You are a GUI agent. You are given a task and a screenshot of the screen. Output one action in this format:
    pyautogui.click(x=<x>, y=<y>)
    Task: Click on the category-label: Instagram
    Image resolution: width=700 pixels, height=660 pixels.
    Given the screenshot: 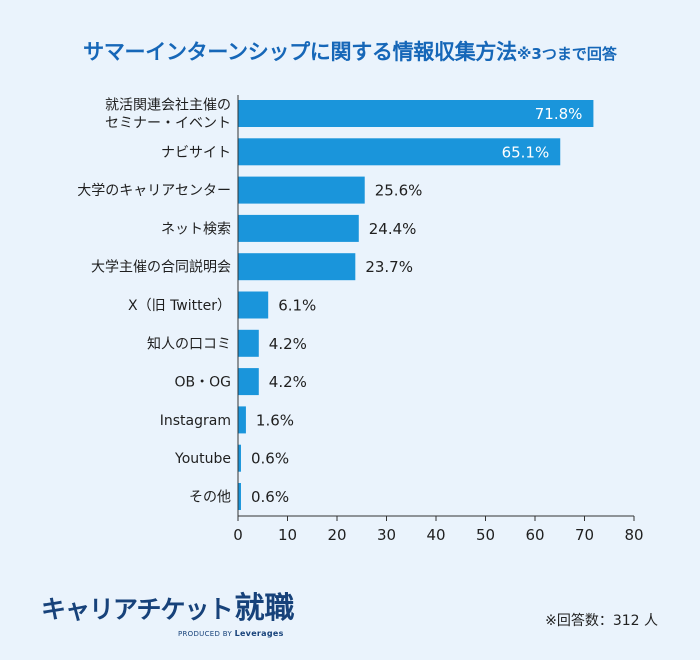 What is the action you would take?
    pyautogui.click(x=195, y=421)
    